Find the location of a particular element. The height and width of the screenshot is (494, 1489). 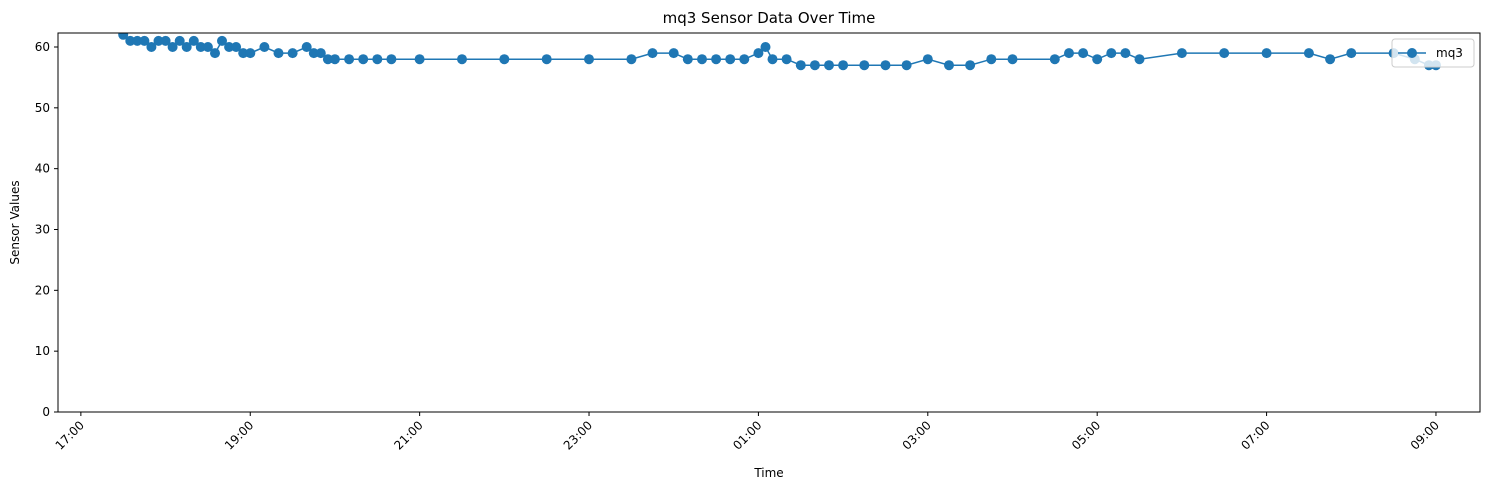

x-tick-label-1: 19:00 is located at coordinates (239, 435).